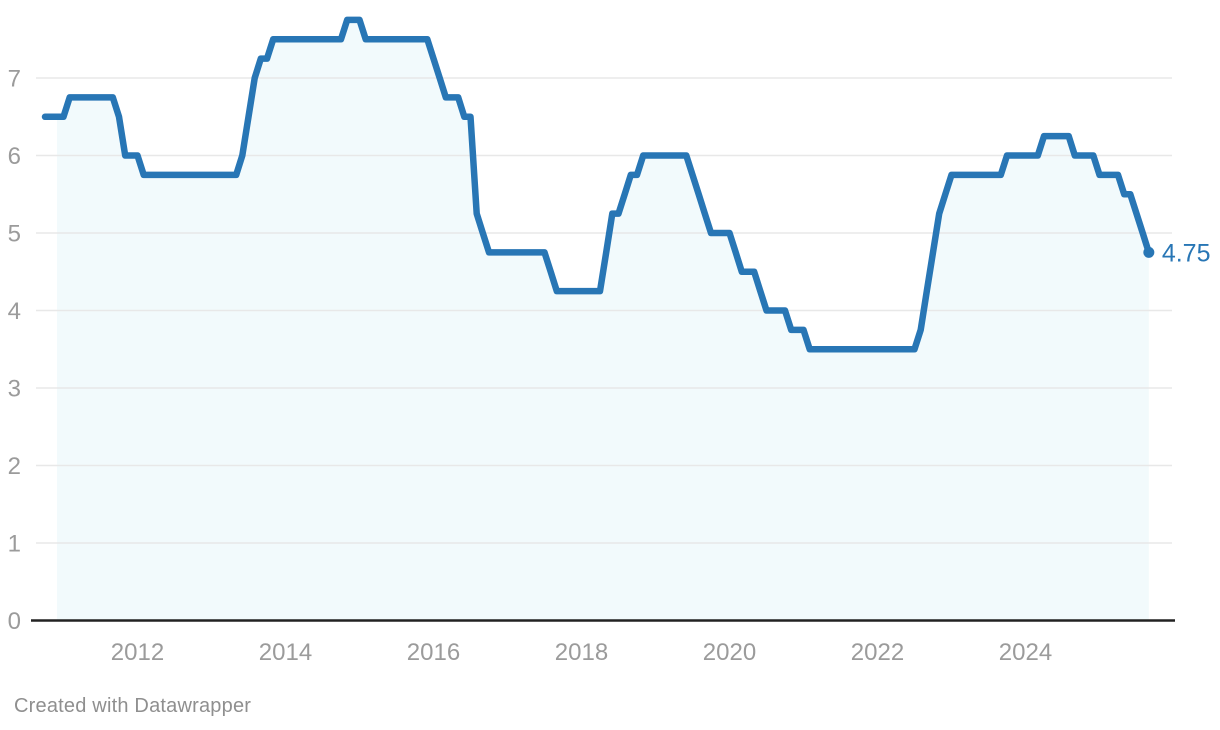 The image size is (1220, 730). Describe the element at coordinates (14, 156) in the screenshot. I see `y-axis-tick-label: 6` at that location.